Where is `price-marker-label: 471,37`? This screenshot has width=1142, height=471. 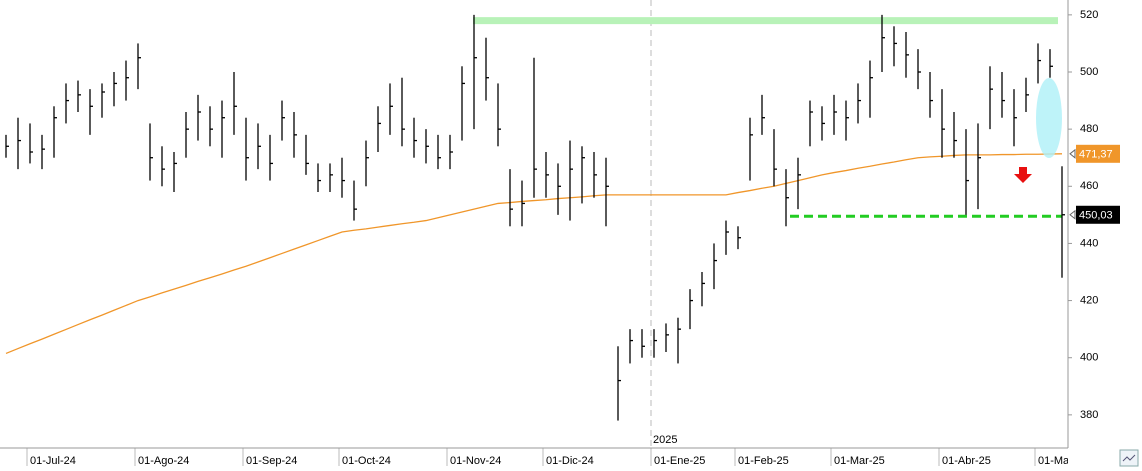
price-marker-label: 471,37 is located at coordinates (1096, 155).